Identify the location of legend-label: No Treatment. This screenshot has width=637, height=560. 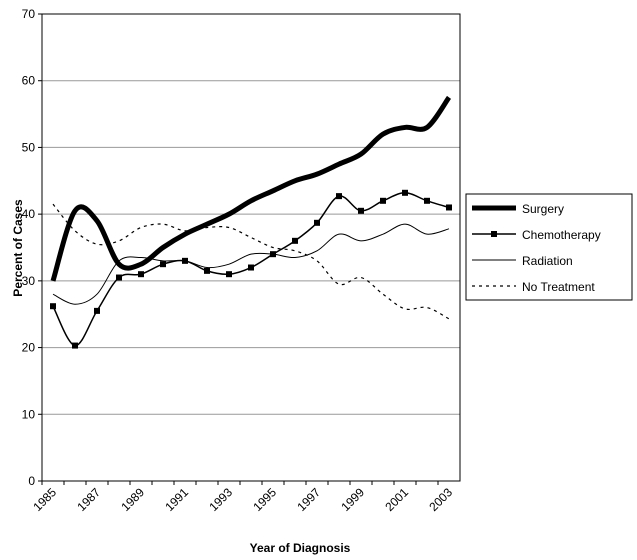
(558, 287).